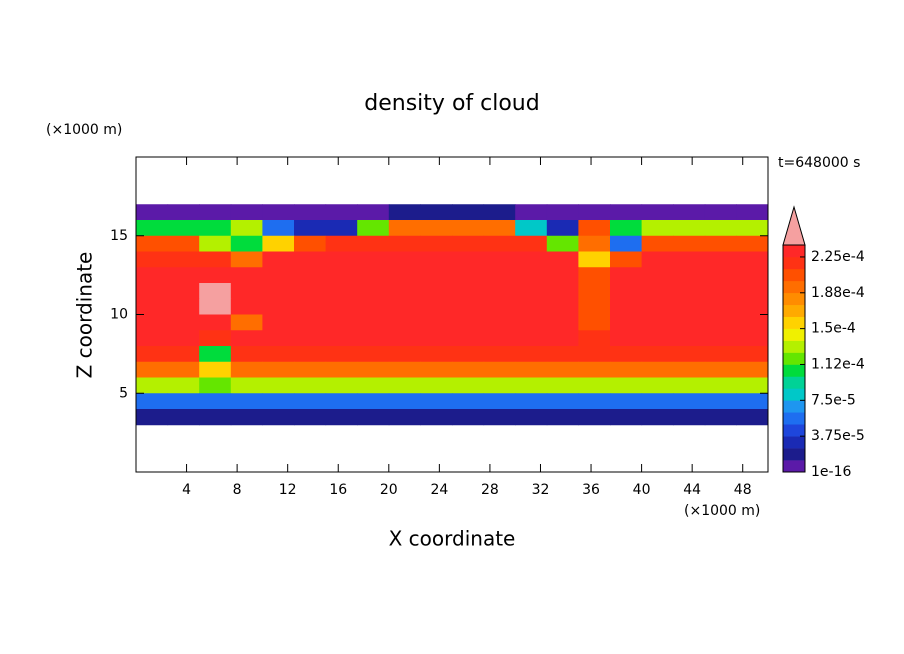  What do you see at coordinates (389, 490) in the screenshot?
I see `x-tick-label: 20` at bounding box center [389, 490].